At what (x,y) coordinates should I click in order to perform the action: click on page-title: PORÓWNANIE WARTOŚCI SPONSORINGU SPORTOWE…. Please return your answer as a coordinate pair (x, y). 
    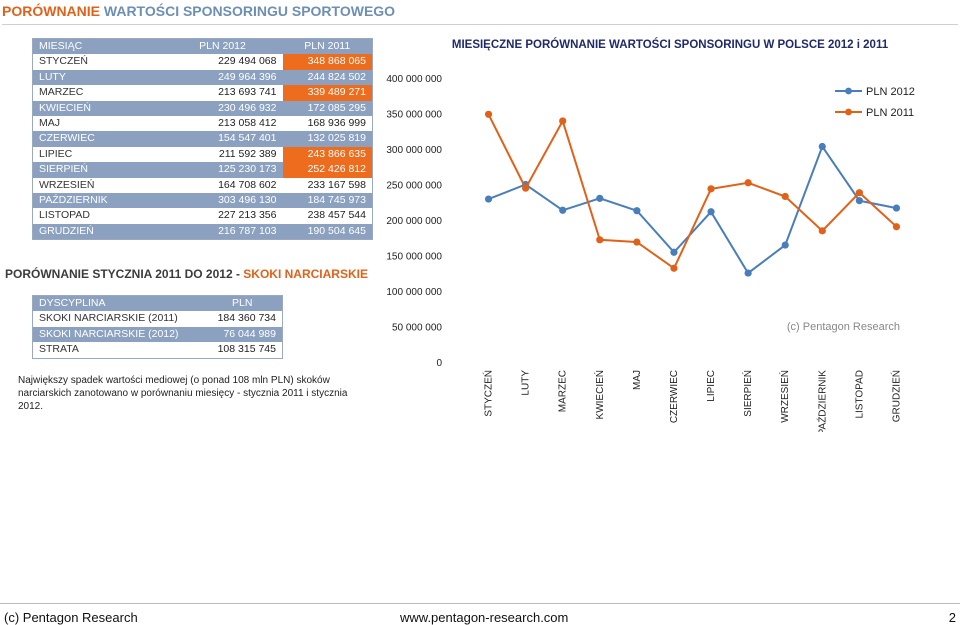
    Looking at the image, I should click on (198, 11).